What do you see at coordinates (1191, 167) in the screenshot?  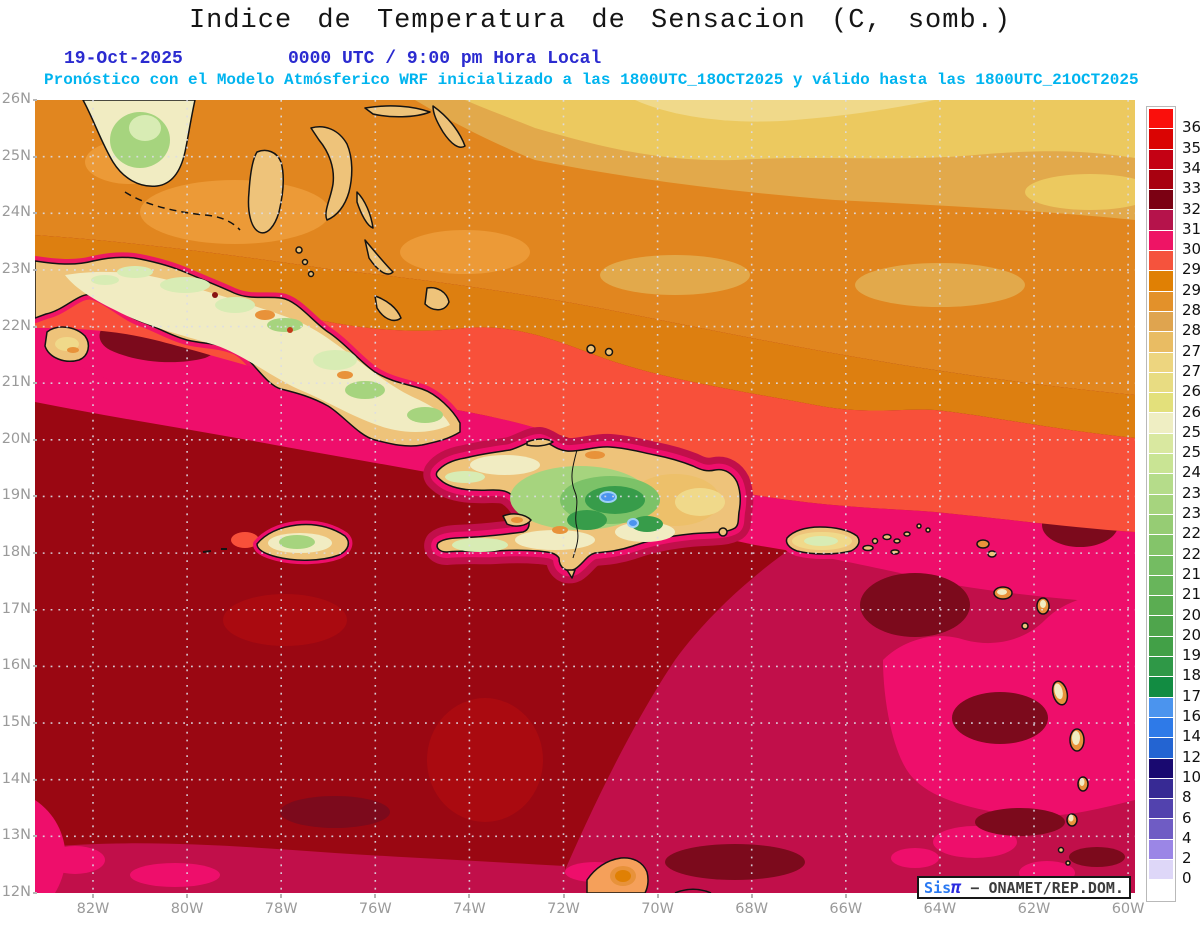 I see `colorbar-tick-label: 34` at bounding box center [1191, 167].